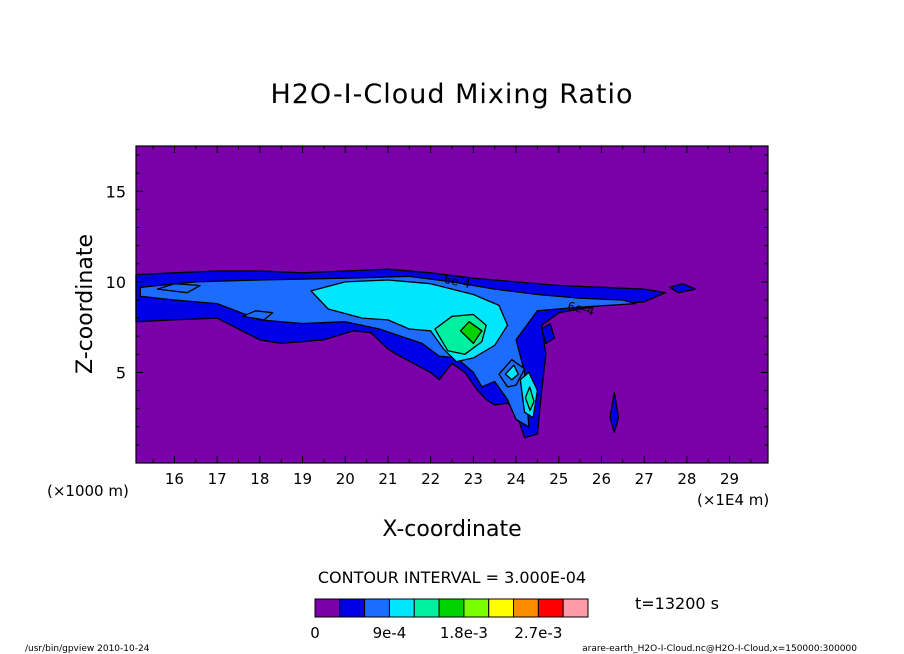  What do you see at coordinates (733, 500) in the screenshot?
I see `x-unit-right: (×1E4 m)` at bounding box center [733, 500].